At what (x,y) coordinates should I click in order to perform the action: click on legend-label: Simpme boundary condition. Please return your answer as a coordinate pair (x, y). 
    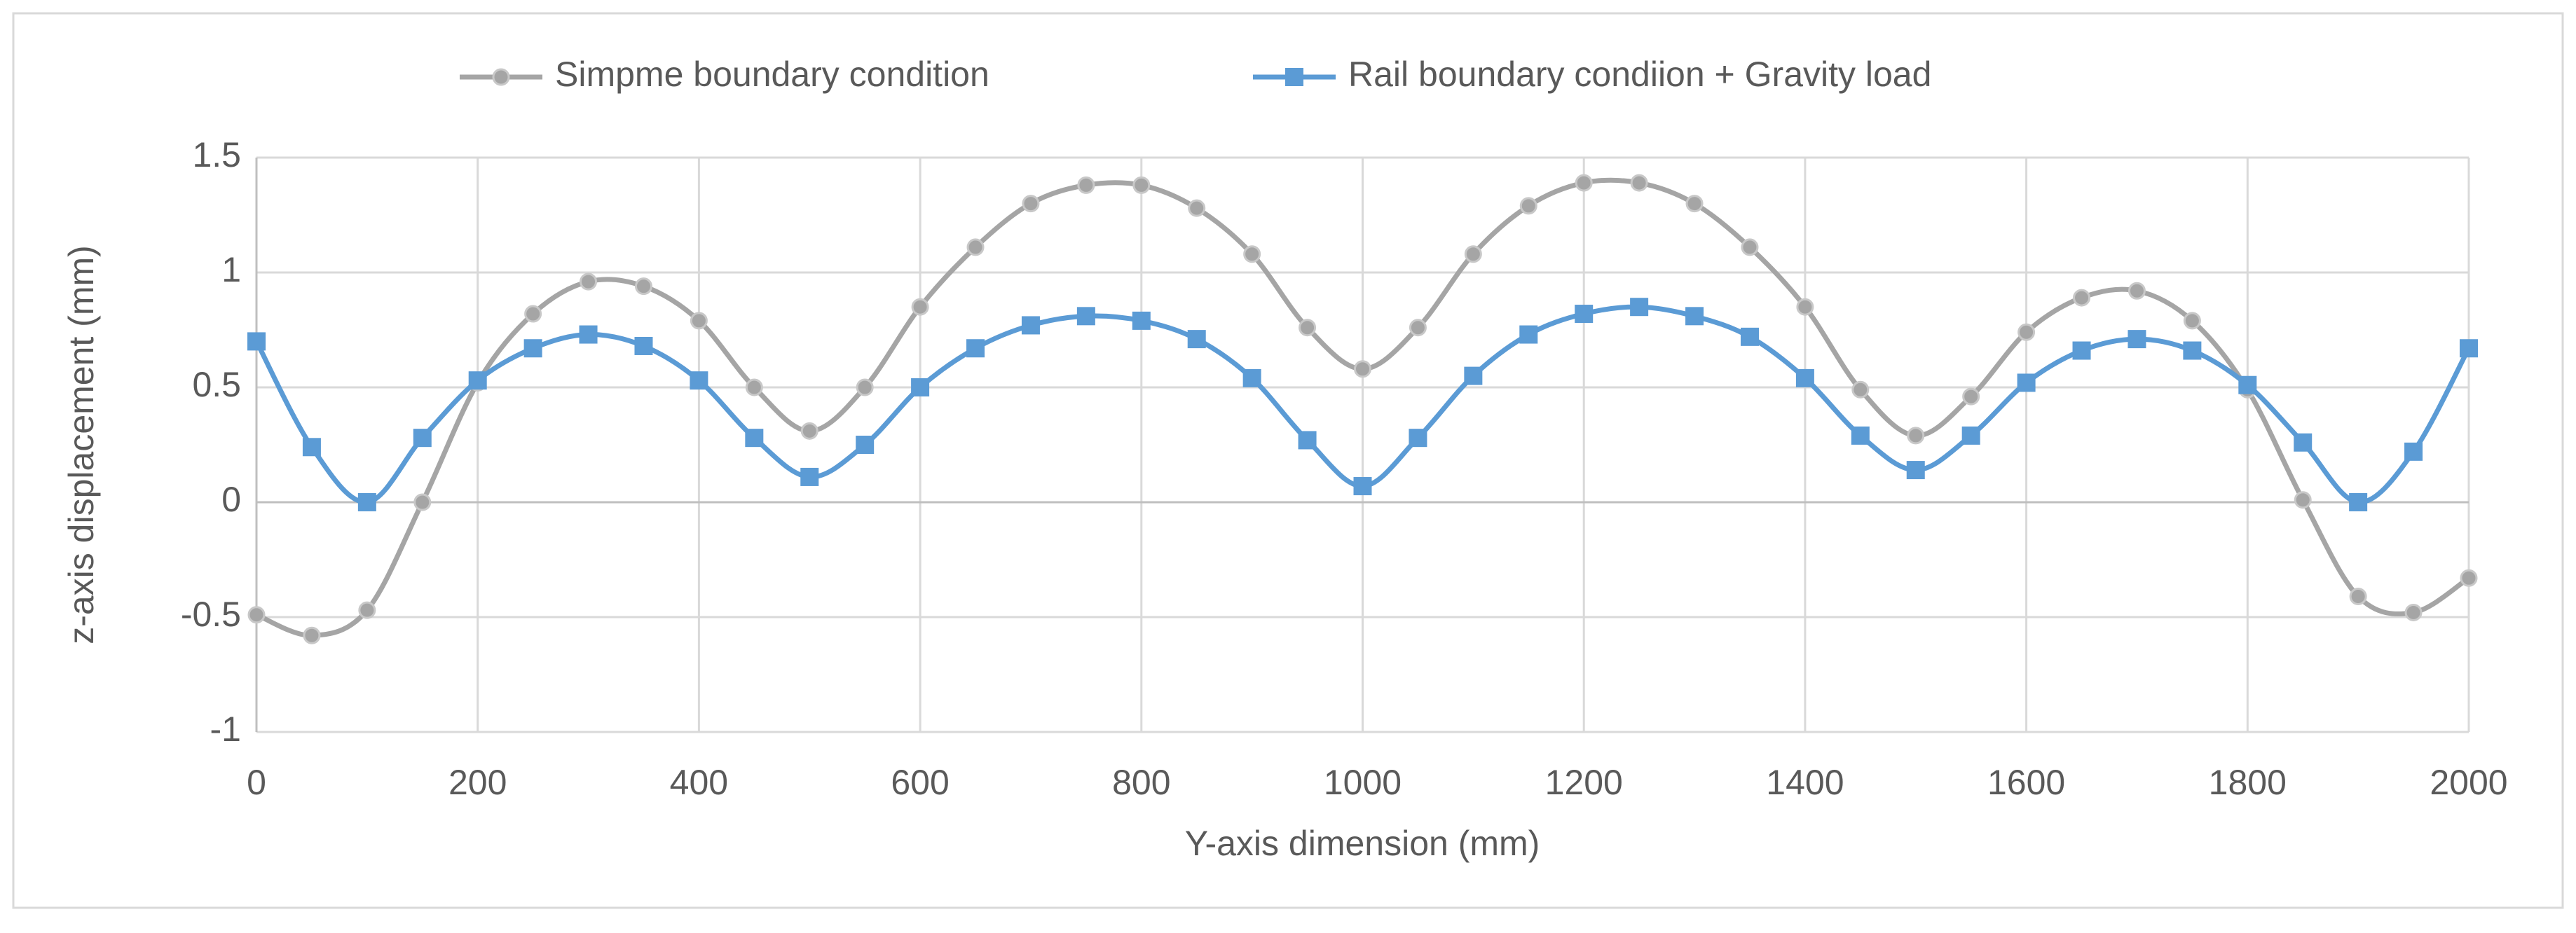
    Looking at the image, I should click on (772, 74).